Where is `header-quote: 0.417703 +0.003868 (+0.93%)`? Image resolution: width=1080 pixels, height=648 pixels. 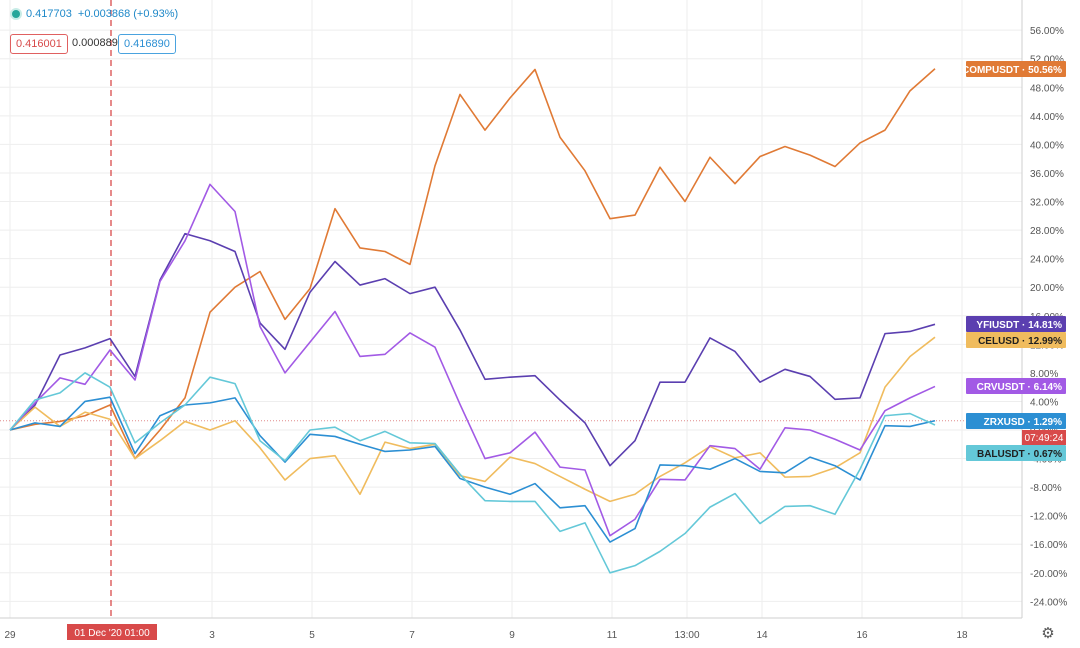 header-quote: 0.417703 +0.003868 (+0.93%) is located at coordinates (95, 14).